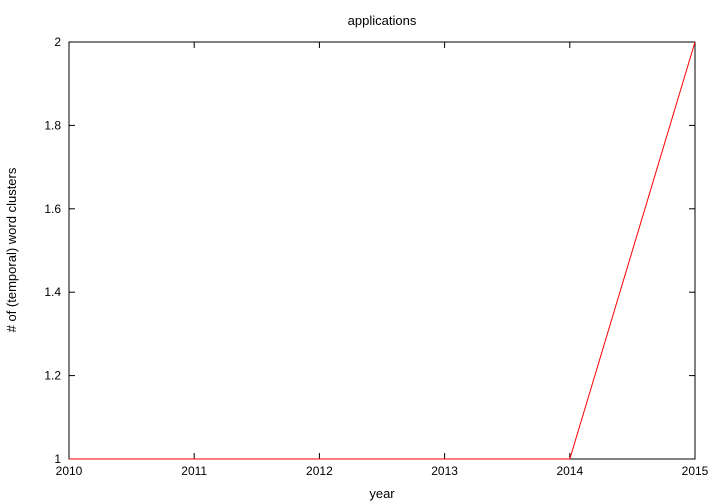 The width and height of the screenshot is (720, 504). What do you see at coordinates (52, 376) in the screenshot?
I see `y-tick-label: 1.2` at bounding box center [52, 376].